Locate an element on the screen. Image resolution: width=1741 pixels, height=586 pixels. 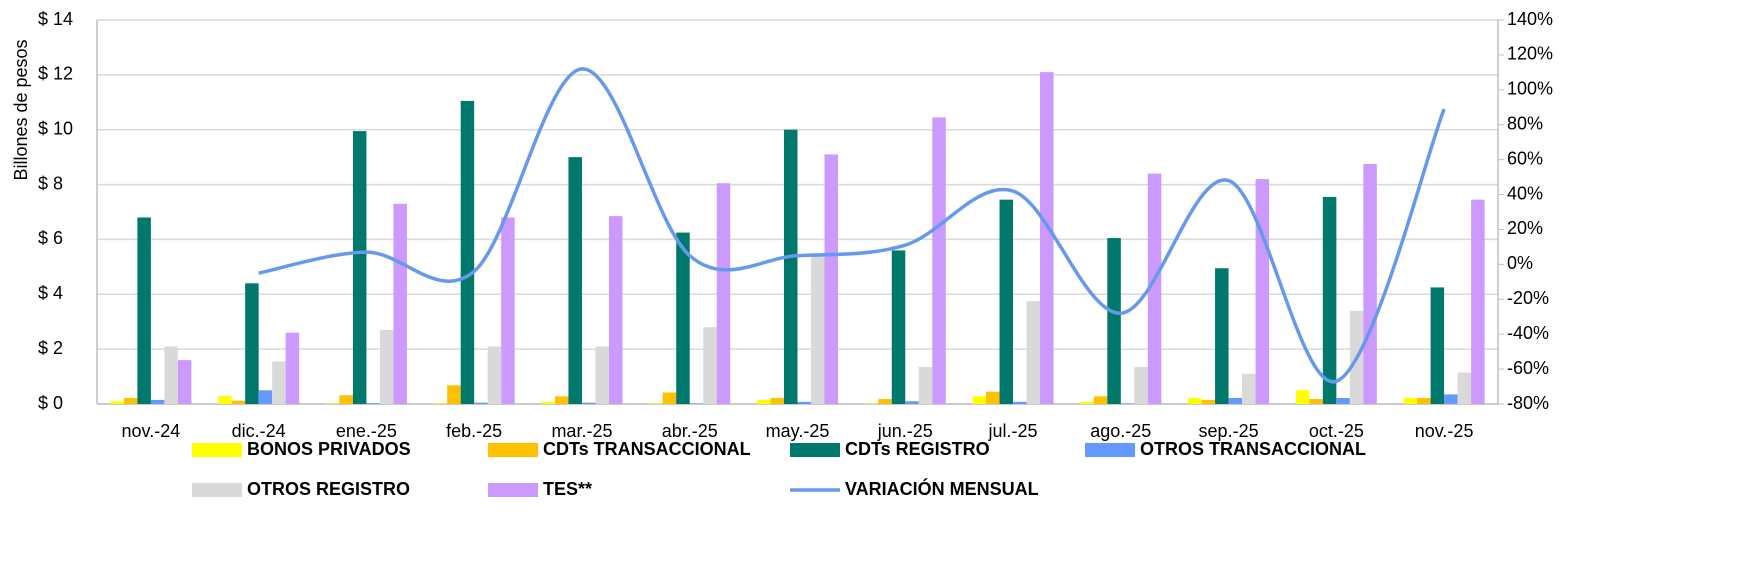
y2-tick-label: -60% is located at coordinates (1528, 368).